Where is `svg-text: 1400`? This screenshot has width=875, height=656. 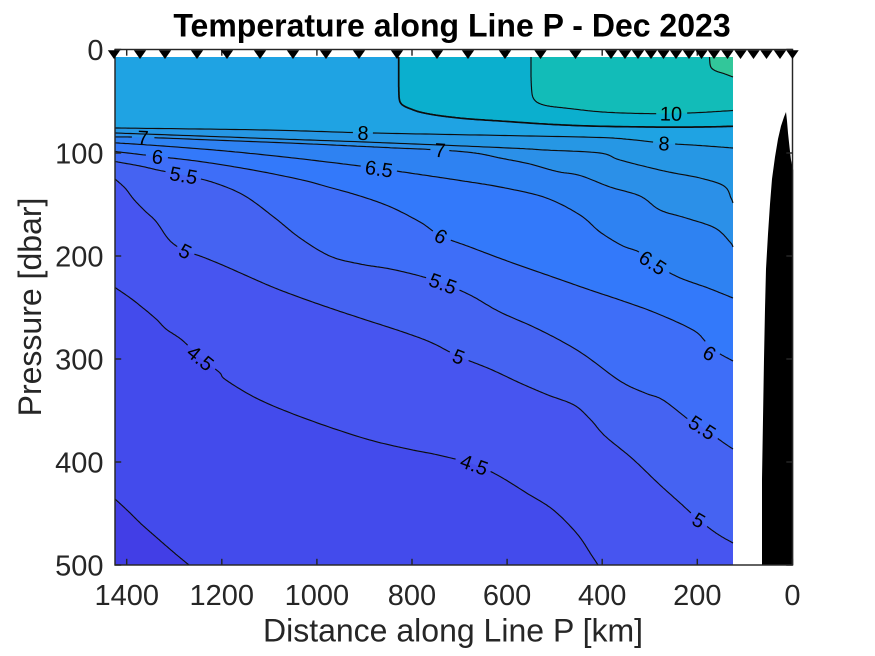
svg-text: 1400 is located at coordinates (126, 596).